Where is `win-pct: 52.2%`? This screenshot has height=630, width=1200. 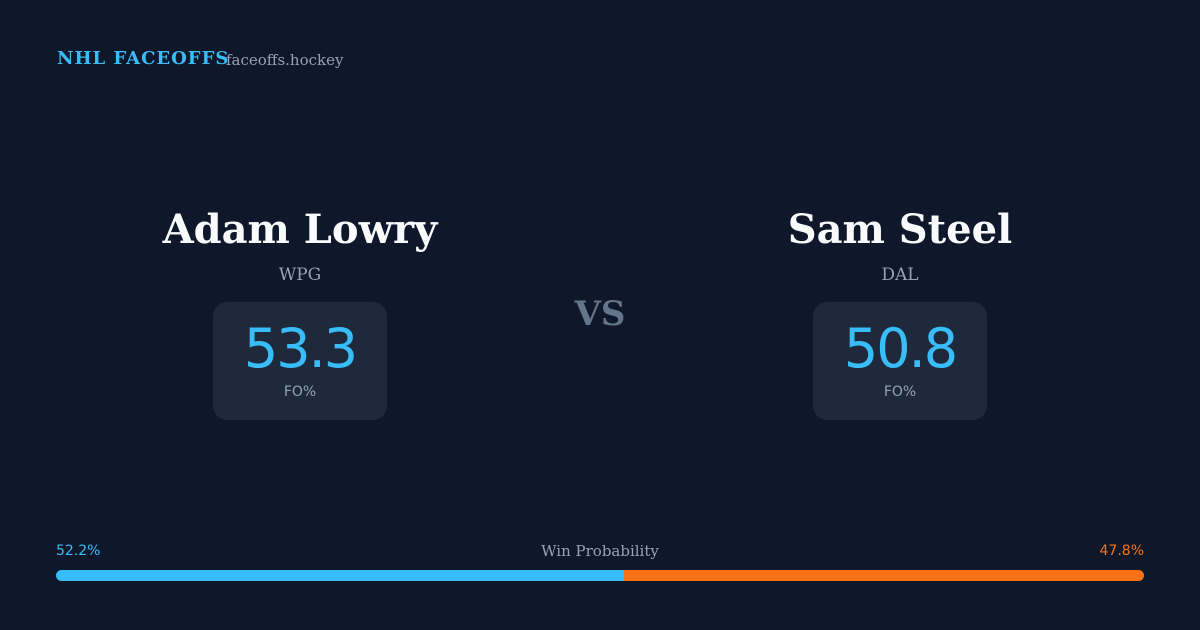 win-pct: 52.2% is located at coordinates (78, 551).